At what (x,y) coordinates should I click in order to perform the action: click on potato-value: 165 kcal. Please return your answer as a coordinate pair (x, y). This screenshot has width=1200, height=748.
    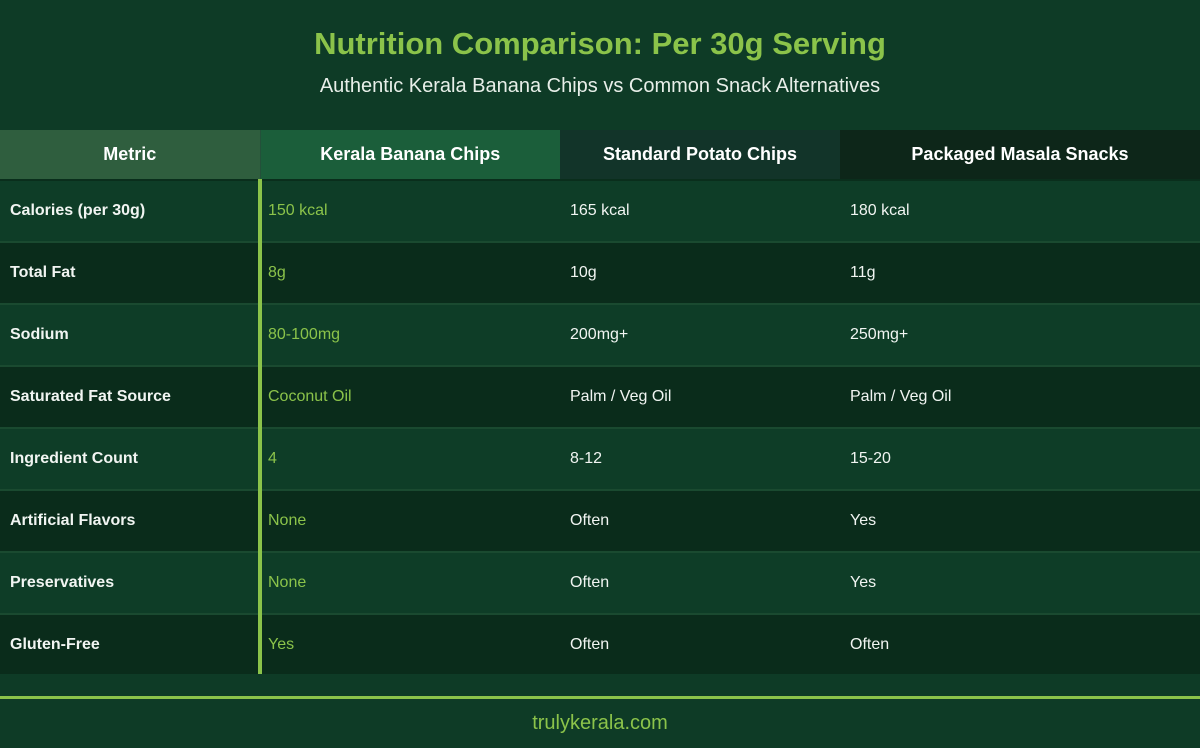
    Looking at the image, I should click on (700, 211).